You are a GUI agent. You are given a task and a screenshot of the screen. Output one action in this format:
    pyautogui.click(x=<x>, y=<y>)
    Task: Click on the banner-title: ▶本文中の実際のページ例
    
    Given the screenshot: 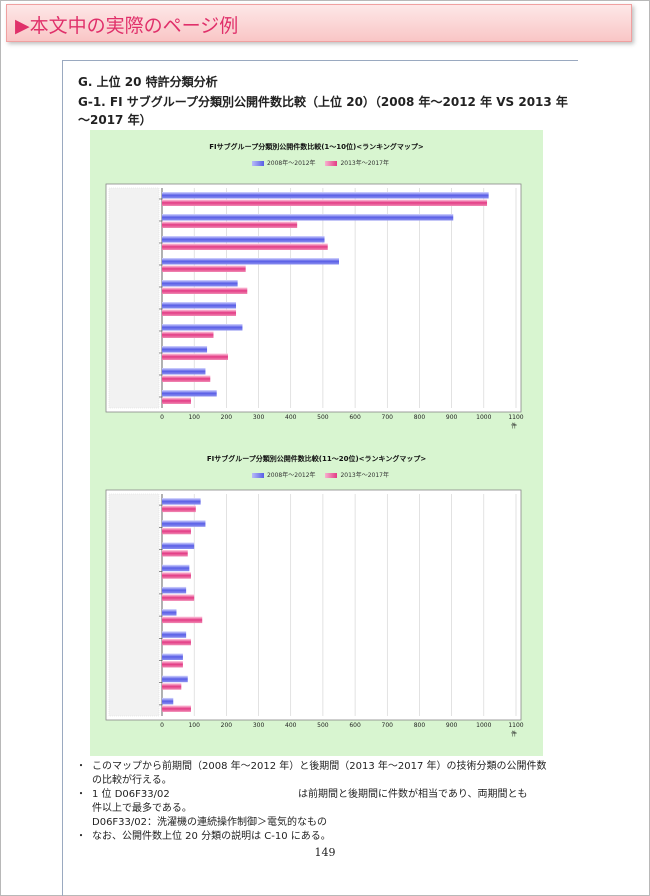 What is the action you would take?
    pyautogui.click(x=127, y=26)
    